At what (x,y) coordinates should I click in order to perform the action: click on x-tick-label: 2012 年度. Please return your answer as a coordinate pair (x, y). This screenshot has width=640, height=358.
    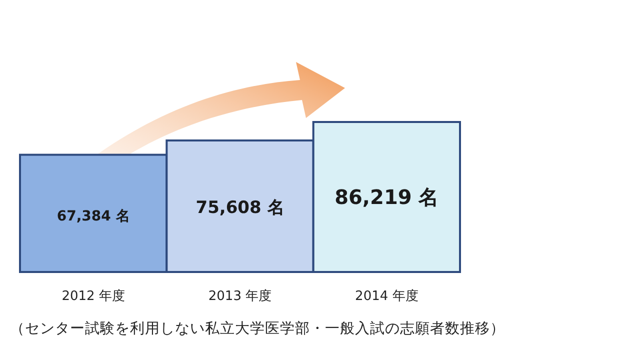
    Looking at the image, I should click on (93, 296).